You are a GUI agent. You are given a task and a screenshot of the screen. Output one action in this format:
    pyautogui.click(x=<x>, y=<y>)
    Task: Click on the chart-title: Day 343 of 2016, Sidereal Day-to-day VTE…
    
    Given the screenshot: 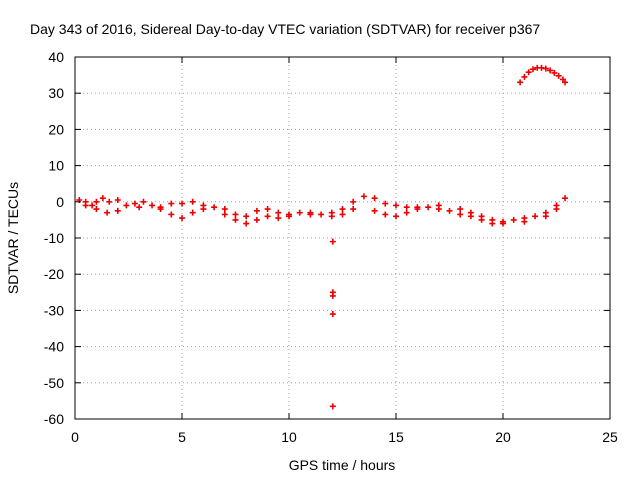 What is the action you would take?
    pyautogui.click(x=285, y=29)
    